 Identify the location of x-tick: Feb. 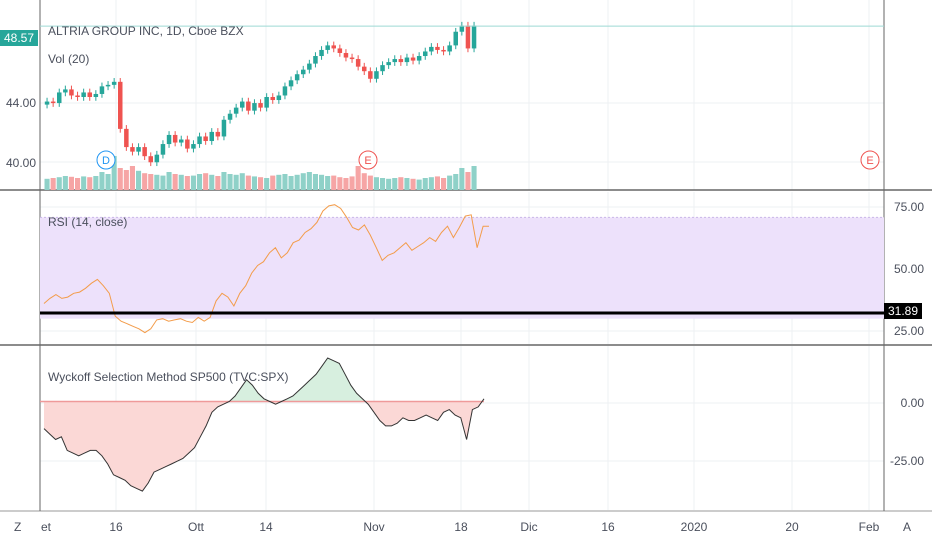
(869, 527).